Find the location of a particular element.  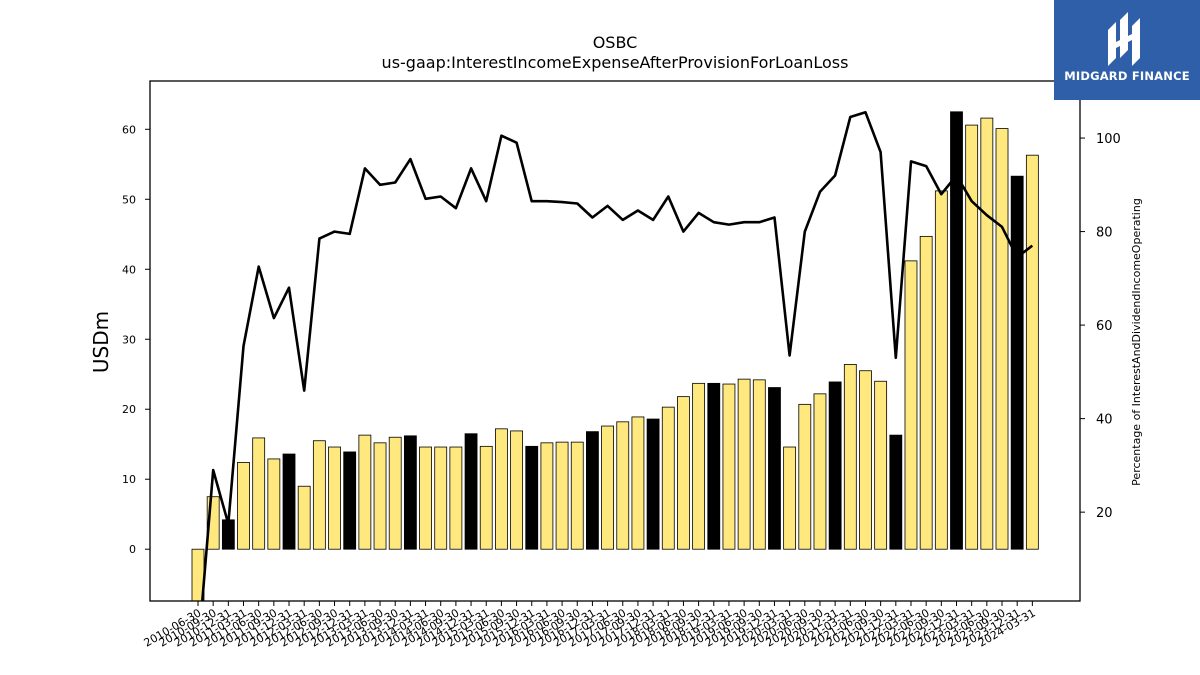

y2-tick-label: 100 is located at coordinates (1108, 139).